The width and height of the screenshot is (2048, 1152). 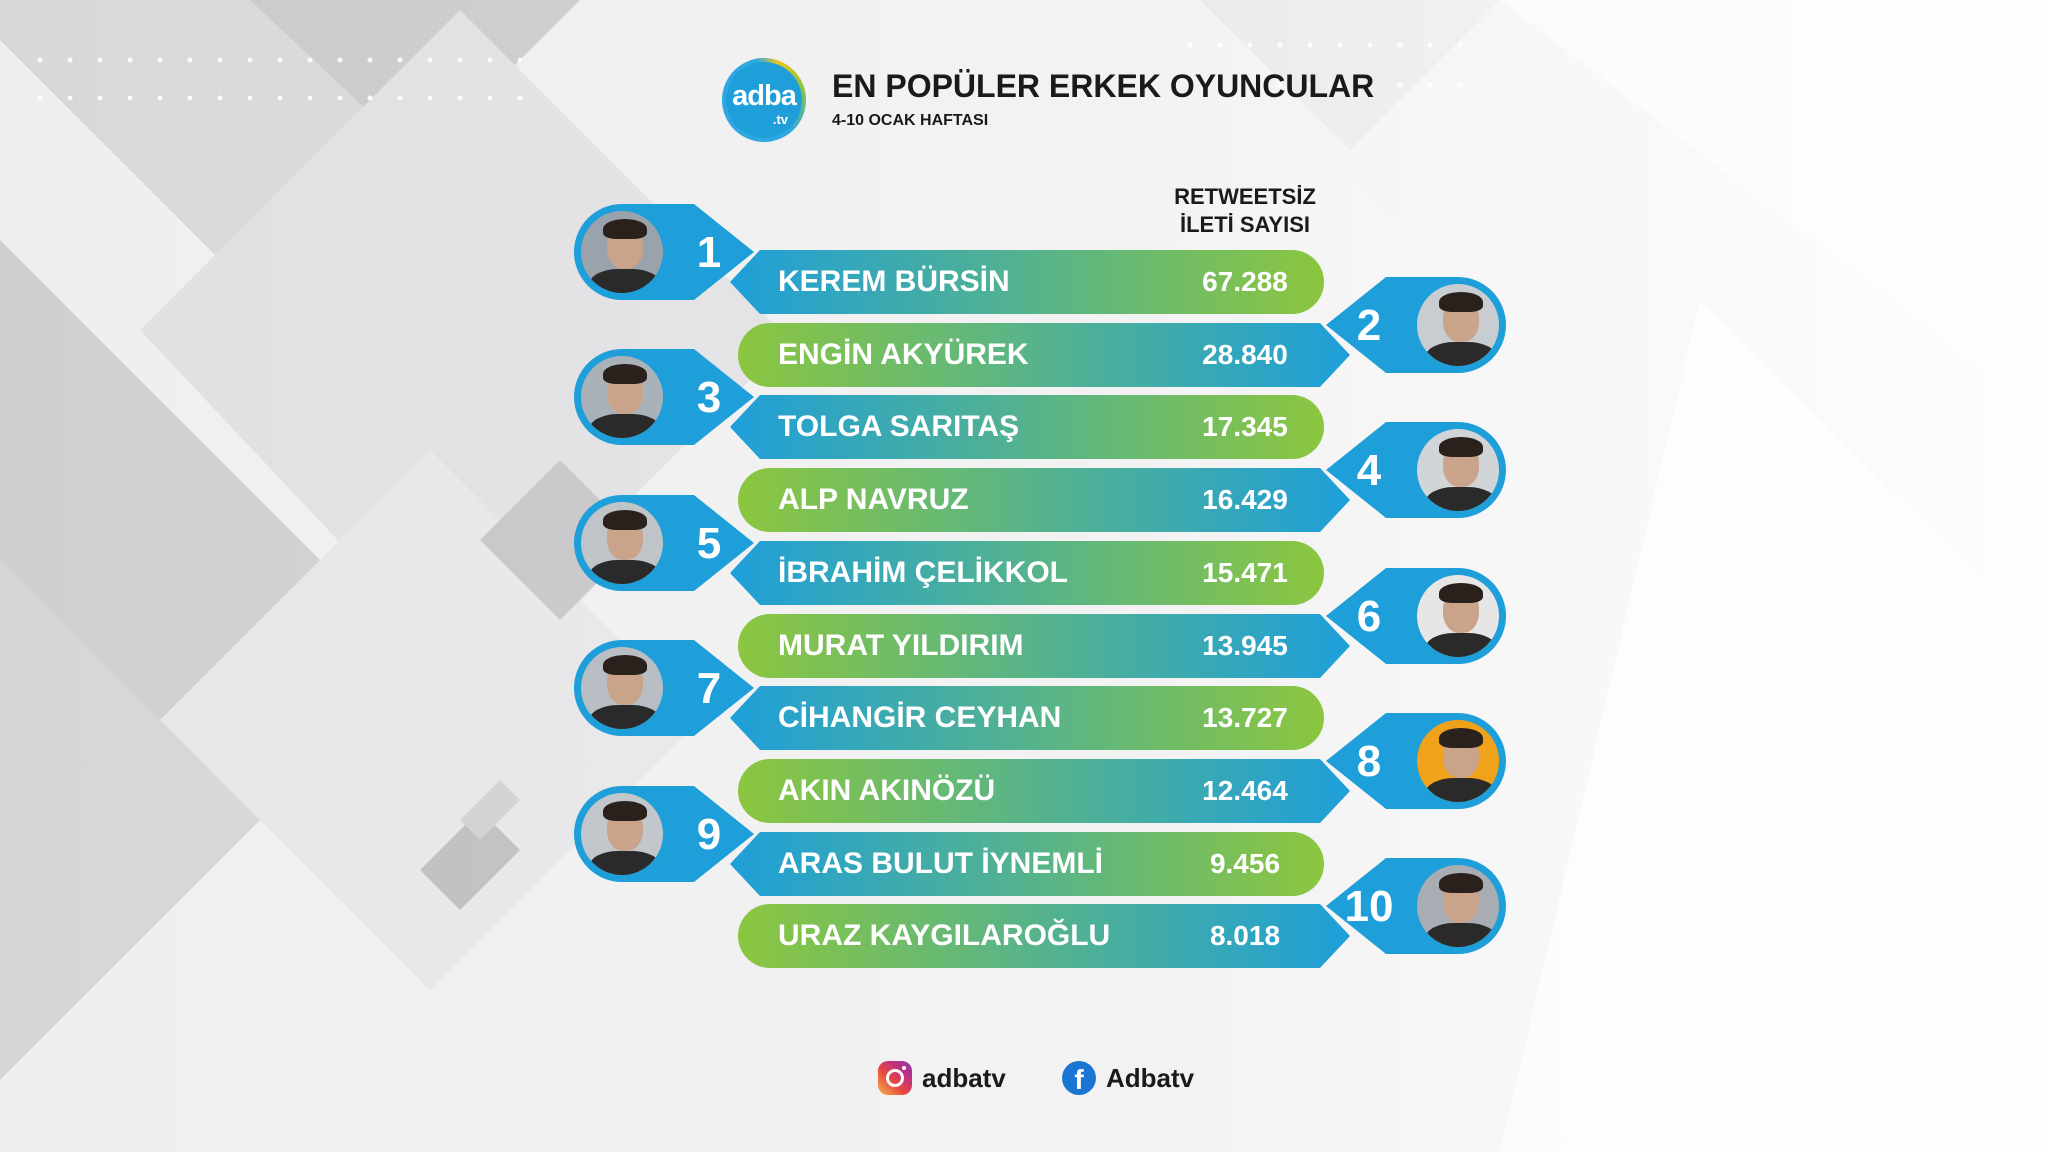 What do you see at coordinates (1245, 354) in the screenshot?
I see `post-count: 28.840` at bounding box center [1245, 354].